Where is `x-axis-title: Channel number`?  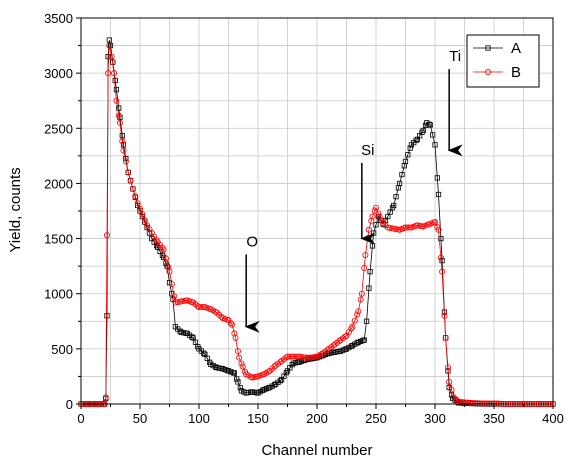
x-axis-title: Channel number is located at coordinates (317, 450).